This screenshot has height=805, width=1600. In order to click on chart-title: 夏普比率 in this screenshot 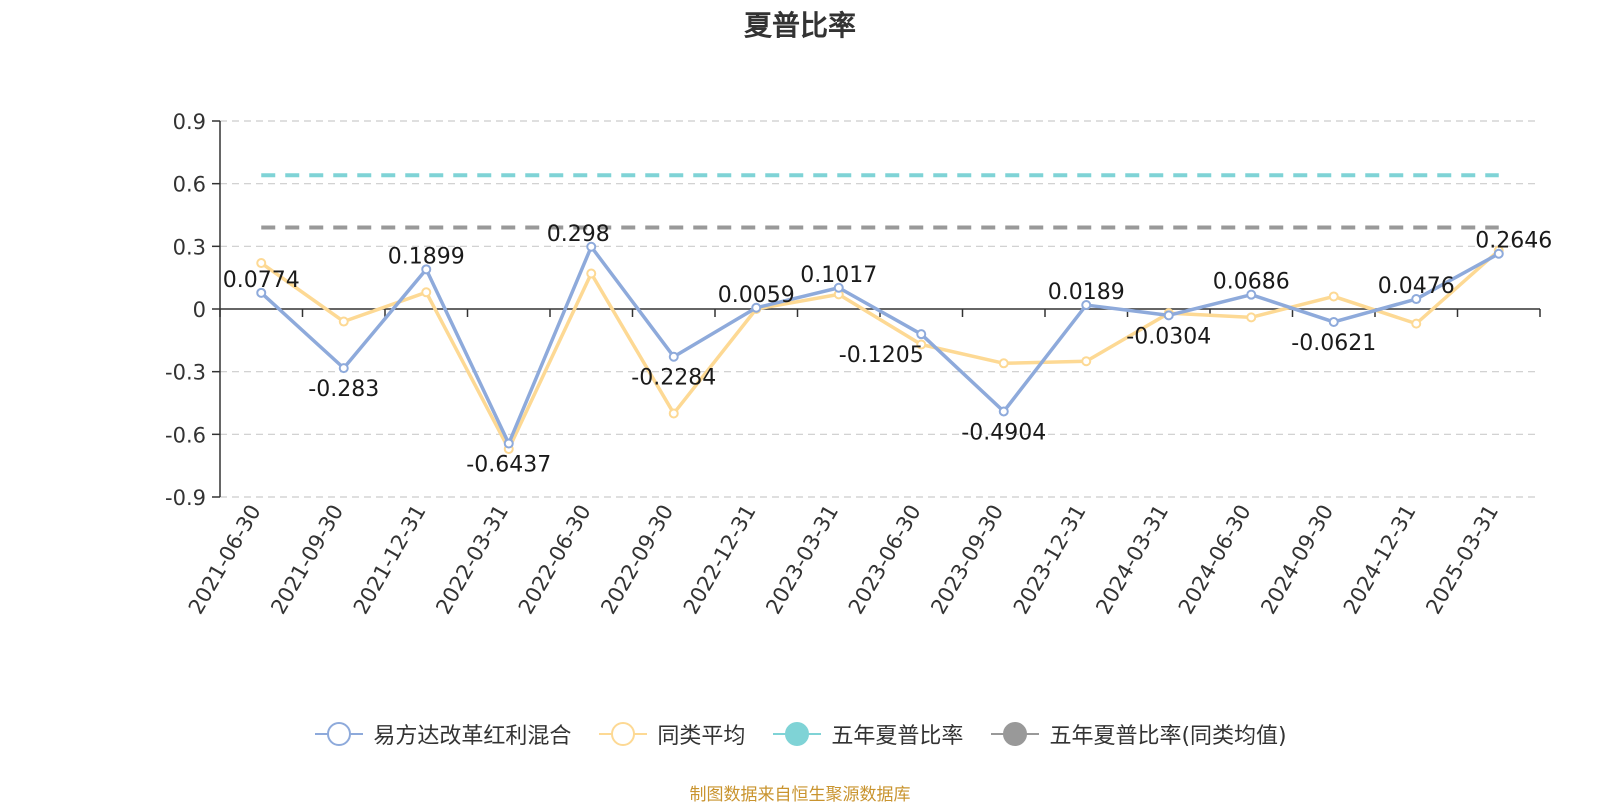, I will do `click(799, 25)`.